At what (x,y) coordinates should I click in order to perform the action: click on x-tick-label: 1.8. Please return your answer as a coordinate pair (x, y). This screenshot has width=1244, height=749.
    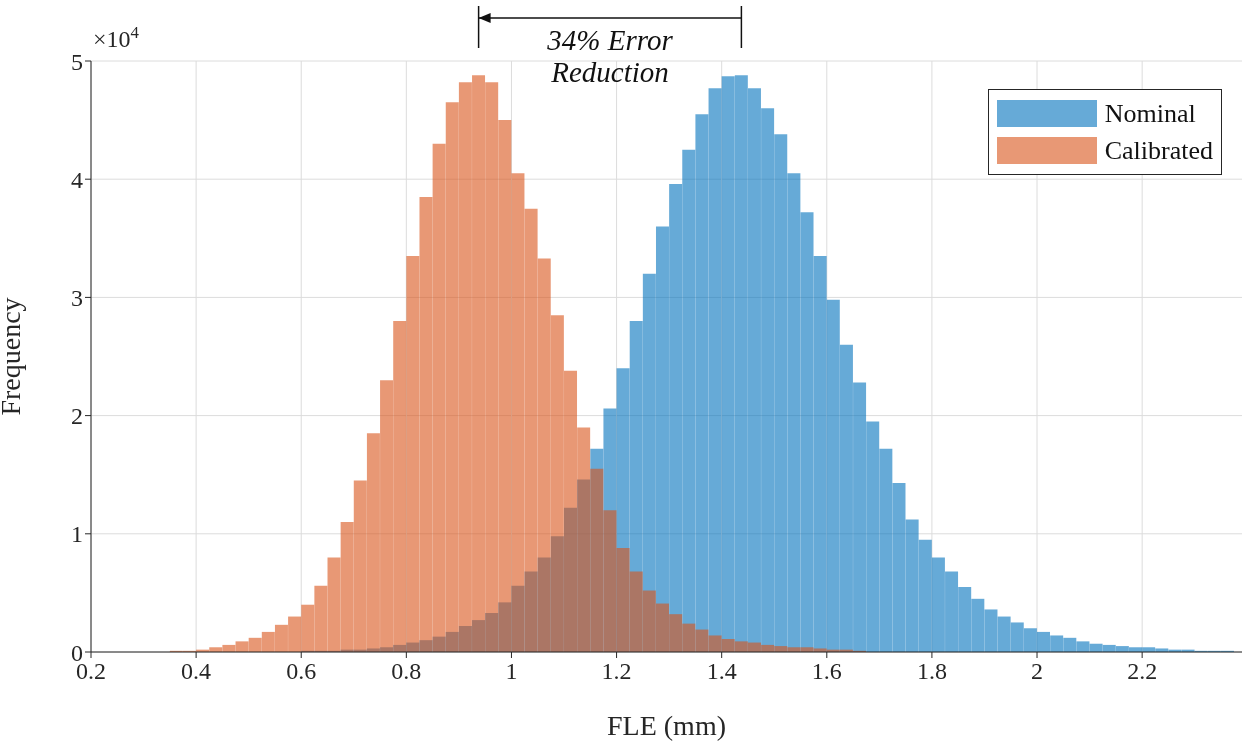
    Looking at the image, I should click on (931, 671).